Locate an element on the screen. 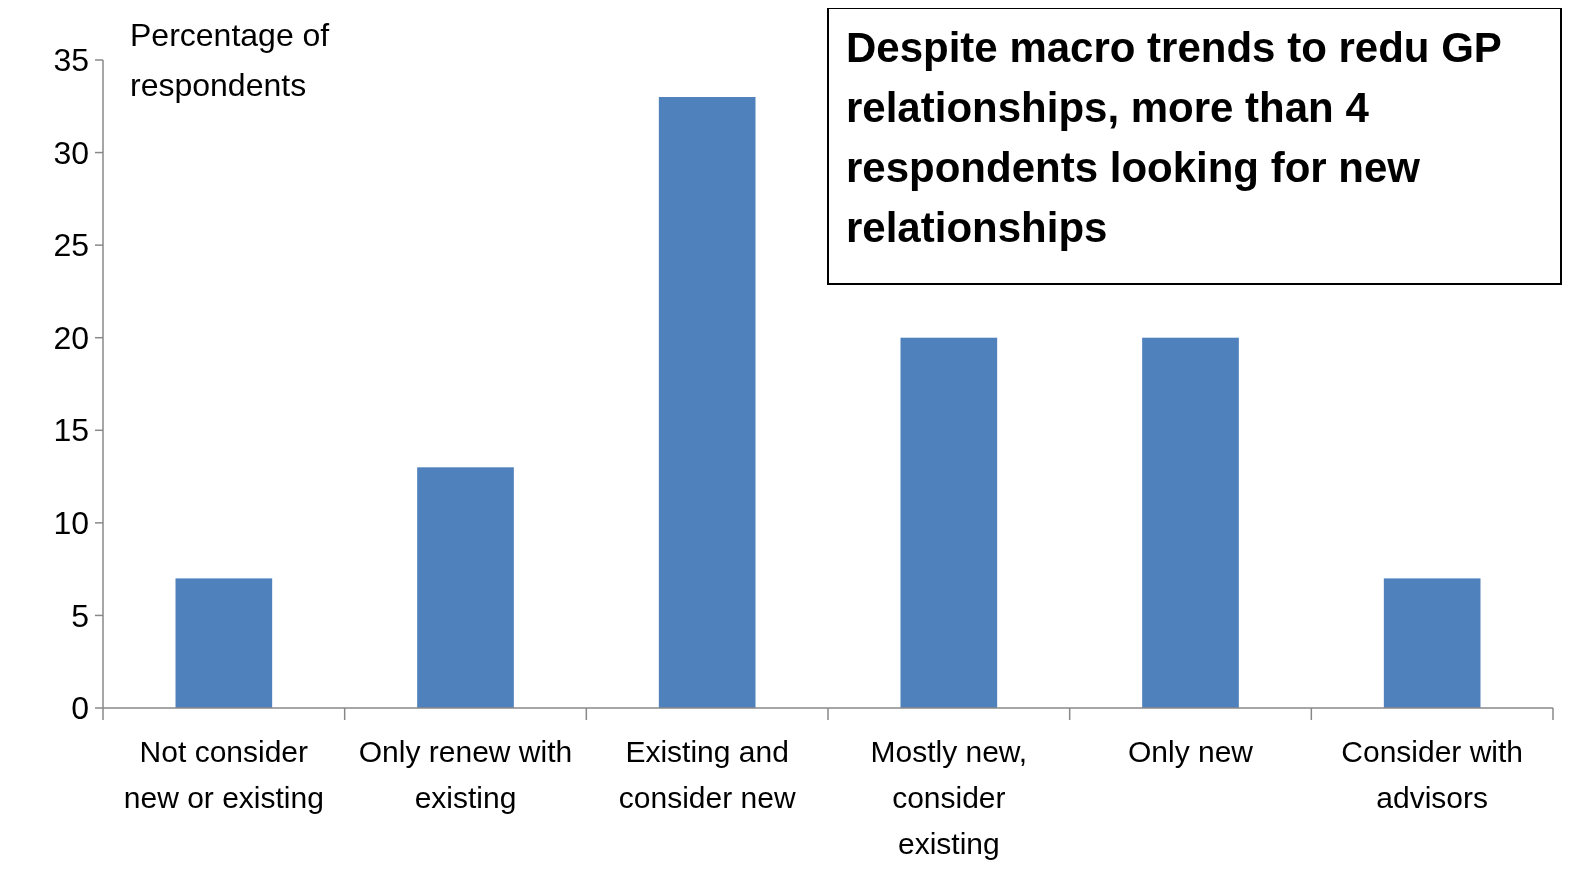  x-tick-label: Consider with advisors is located at coordinates (1432, 774).